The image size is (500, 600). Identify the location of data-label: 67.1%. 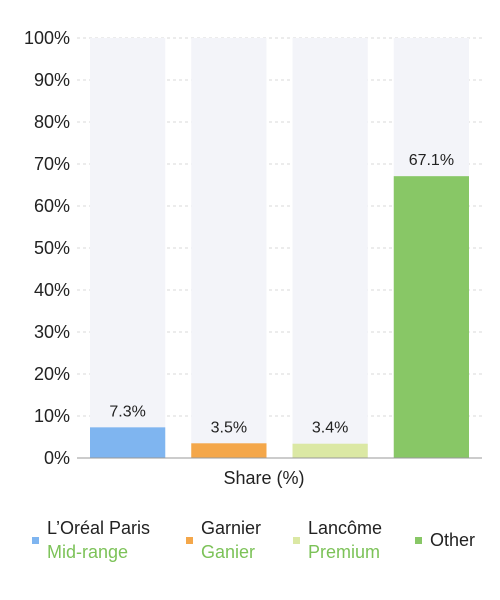
(431, 160).